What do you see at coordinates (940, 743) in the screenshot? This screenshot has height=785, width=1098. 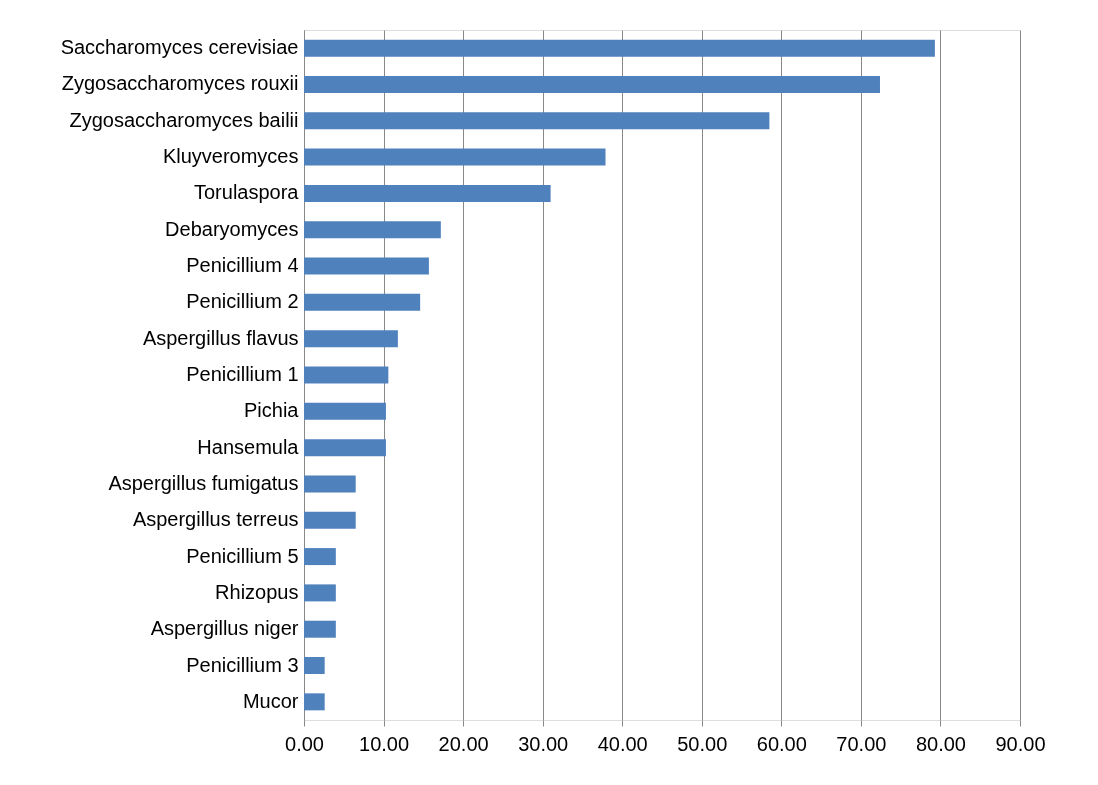 I see `x-tick-label: 80.00` at bounding box center [940, 743].